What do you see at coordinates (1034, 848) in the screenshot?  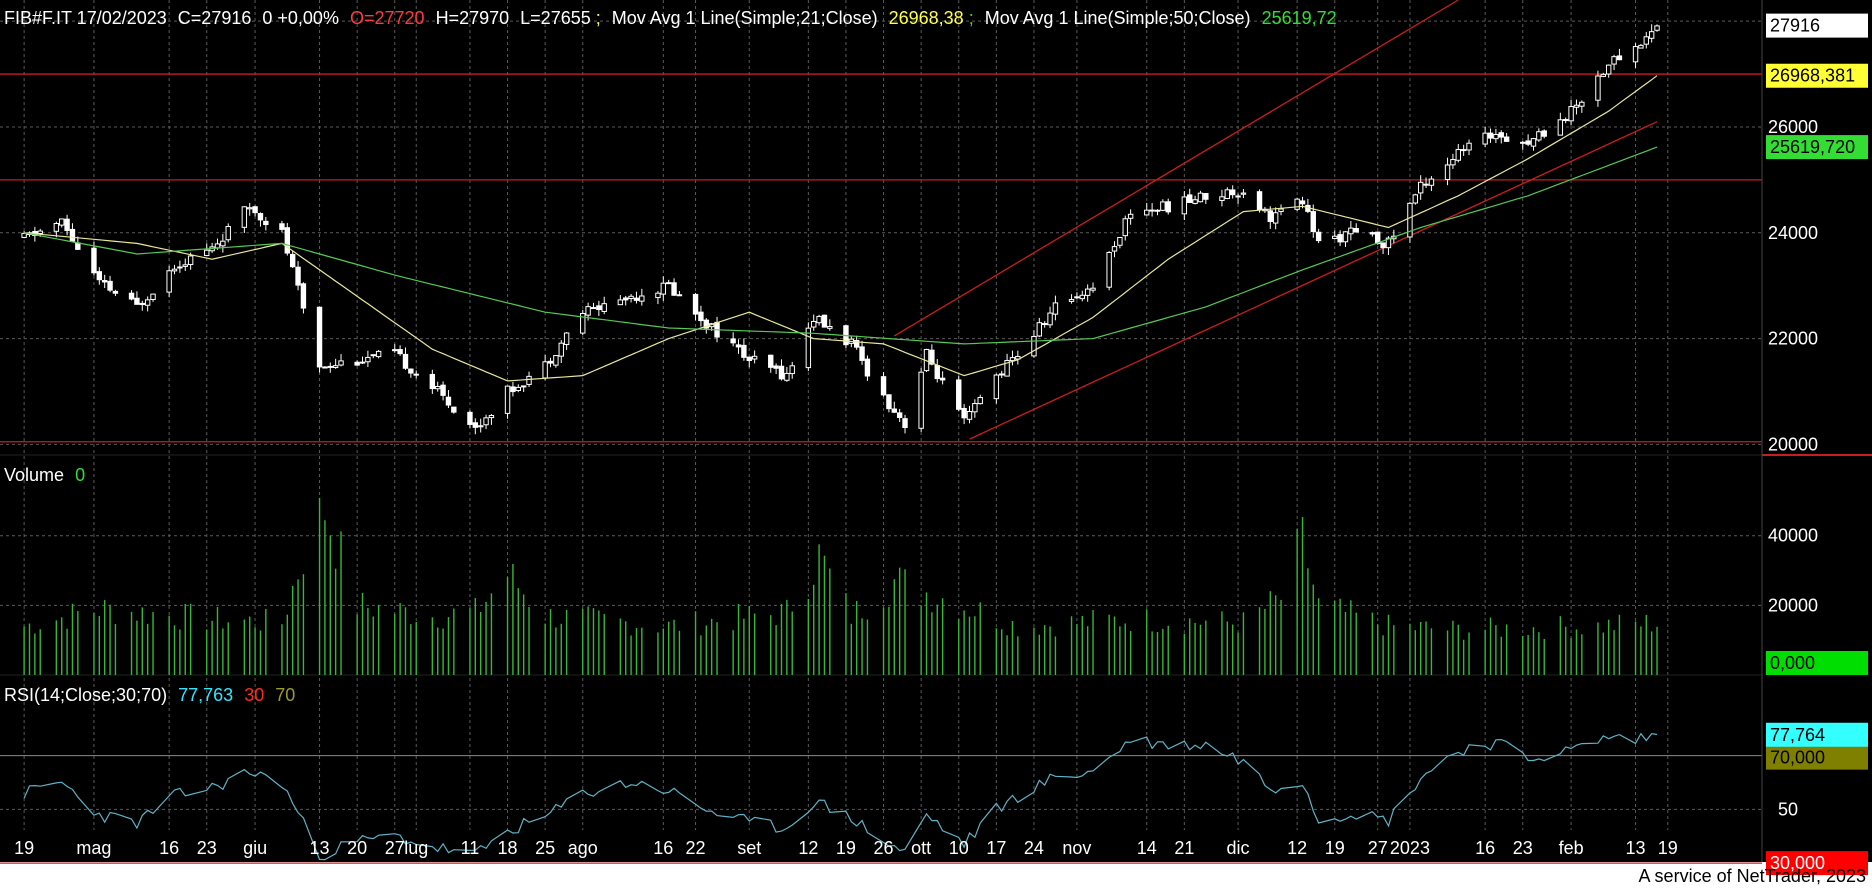 I see `x-tick-label: 24` at bounding box center [1034, 848].